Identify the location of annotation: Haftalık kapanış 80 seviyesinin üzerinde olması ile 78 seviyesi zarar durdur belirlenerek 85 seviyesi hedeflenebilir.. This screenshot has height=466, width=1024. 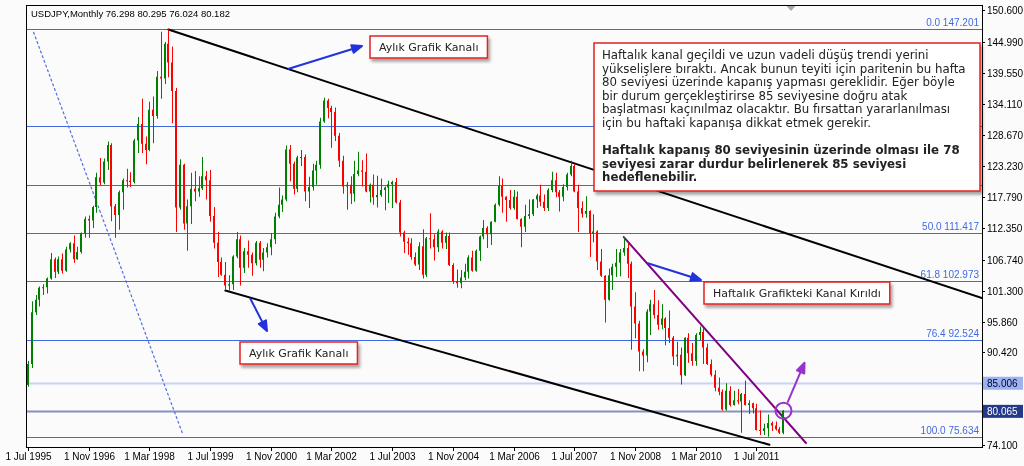
(781, 164).